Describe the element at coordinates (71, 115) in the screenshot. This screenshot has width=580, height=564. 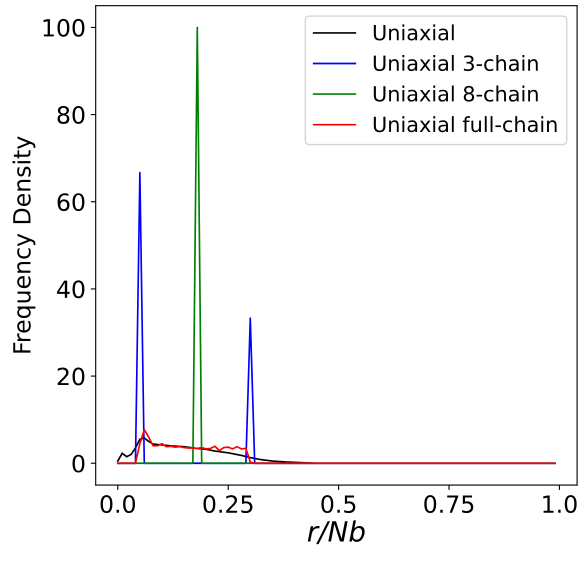
I see `y-tick-label: 80` at that location.